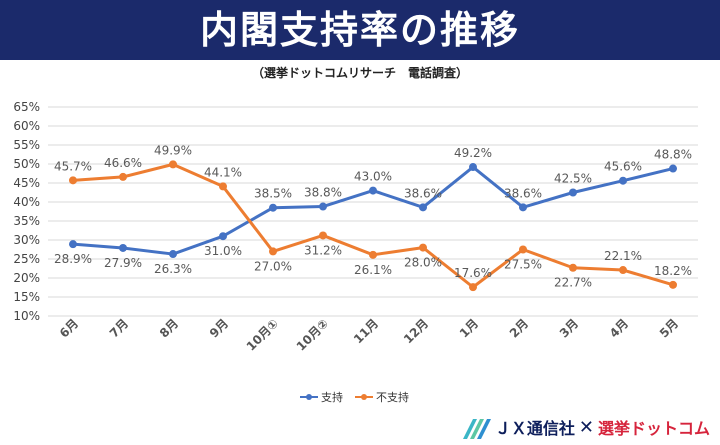 The width and height of the screenshot is (720, 445). Describe the element at coordinates (573, 179) in the screenshot. I see `data-label-support: 42.5%` at that location.